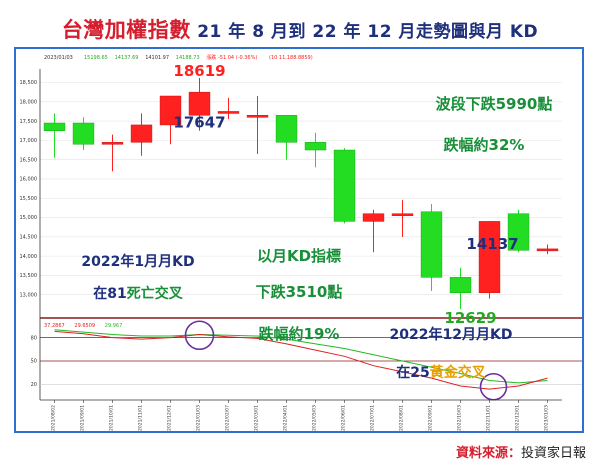 The width and height of the screenshot is (600, 465). I want to click on death-cross-circle, so click(199, 335).